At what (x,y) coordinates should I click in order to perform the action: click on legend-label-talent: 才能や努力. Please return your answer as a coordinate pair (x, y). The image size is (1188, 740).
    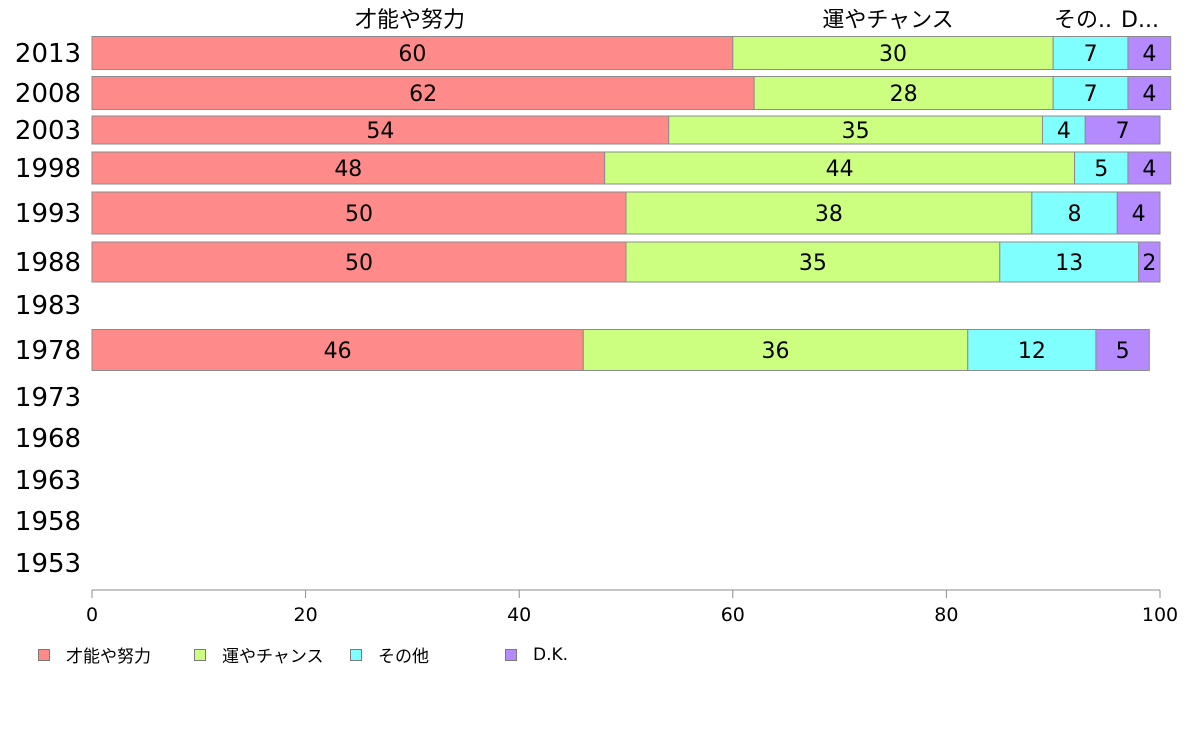
    Looking at the image, I should click on (108, 657).